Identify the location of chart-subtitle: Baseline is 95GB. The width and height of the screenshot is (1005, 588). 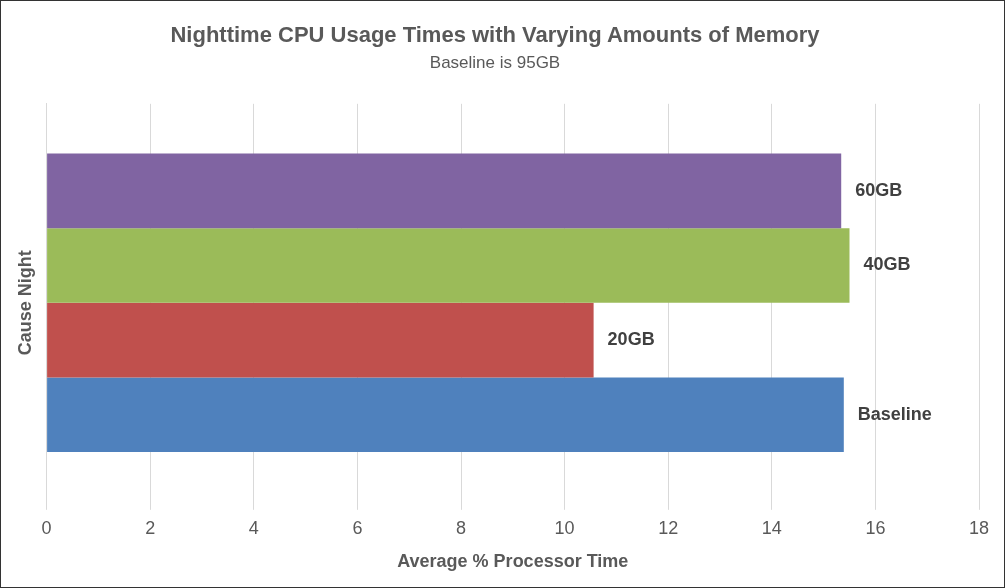
(495, 63).